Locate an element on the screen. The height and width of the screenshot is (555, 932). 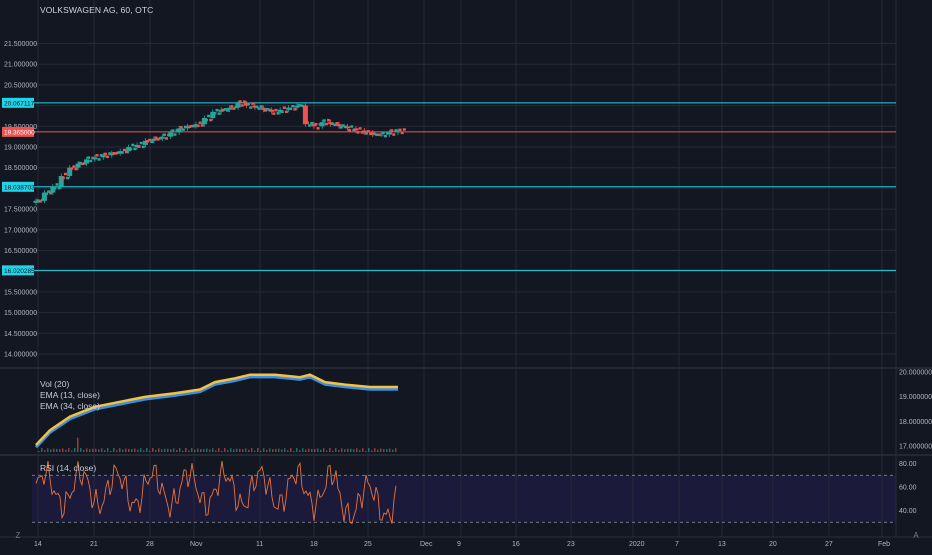
rsi-band-fill is located at coordinates (464, 498).